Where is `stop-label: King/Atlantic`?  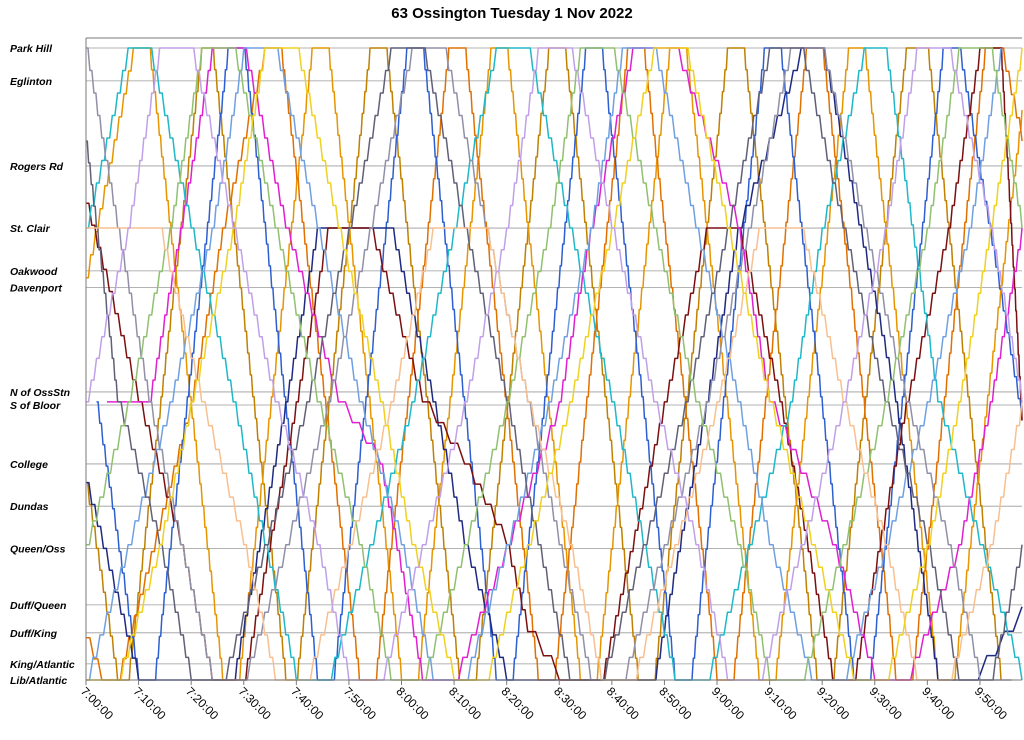
stop-label: King/Atlantic is located at coordinates (42, 665).